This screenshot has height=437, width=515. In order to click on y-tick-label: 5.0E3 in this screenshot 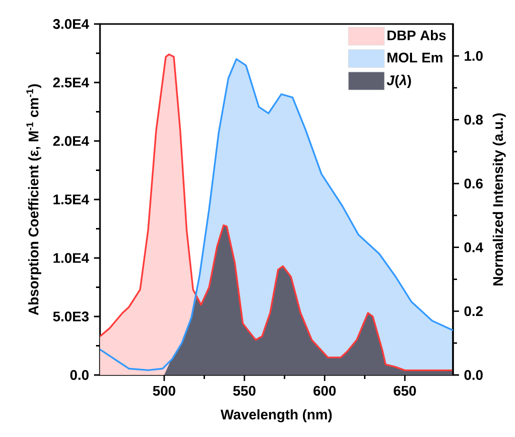, I will do `click(71, 317)`.